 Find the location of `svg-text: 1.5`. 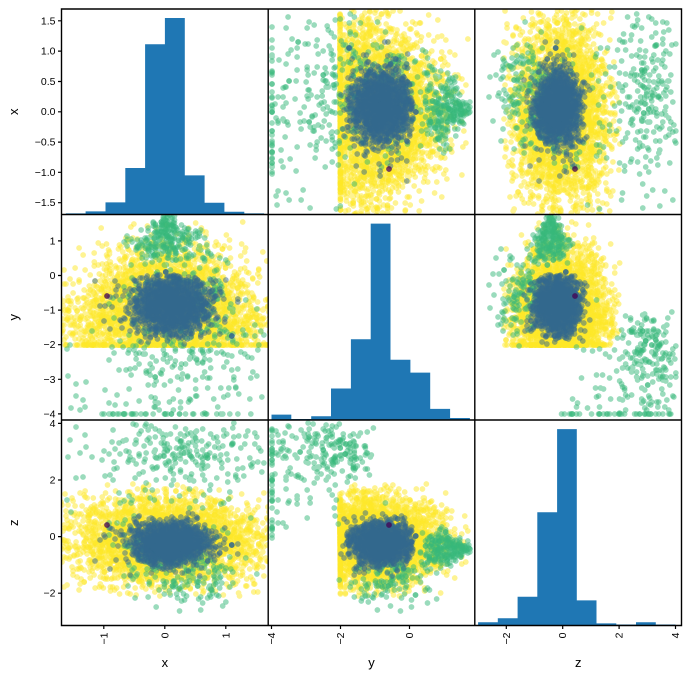

svg-text: 1.5 is located at coordinates (48, 21).